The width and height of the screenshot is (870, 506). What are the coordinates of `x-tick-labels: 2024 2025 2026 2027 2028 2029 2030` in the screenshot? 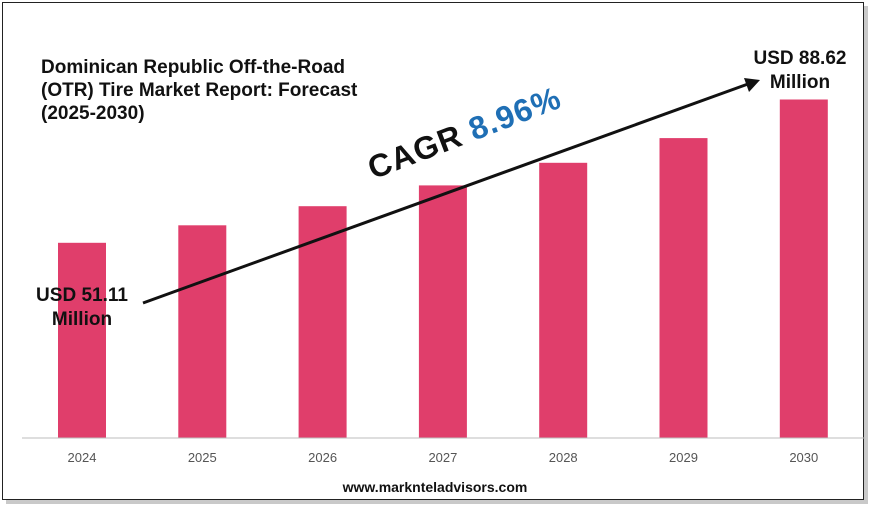 It's located at (443, 457).